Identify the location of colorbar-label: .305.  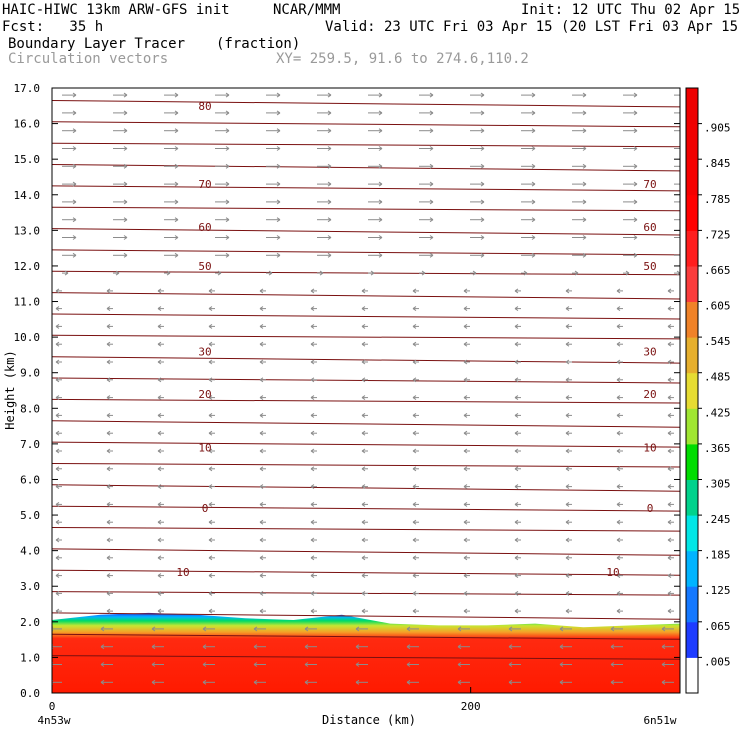
(717, 484).